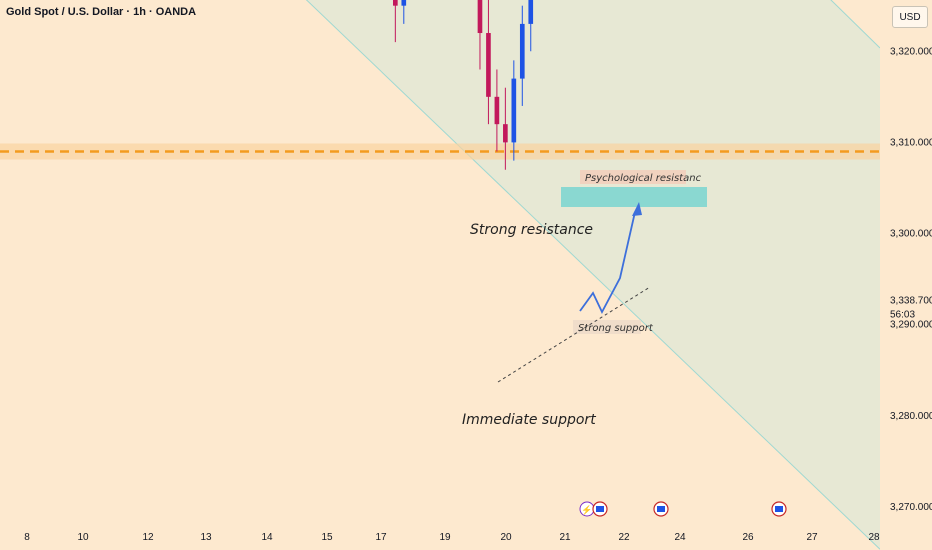 The image size is (932, 550). Describe the element at coordinates (911, 416) in the screenshot. I see `y-tick-label: 3,280.000` at that location.